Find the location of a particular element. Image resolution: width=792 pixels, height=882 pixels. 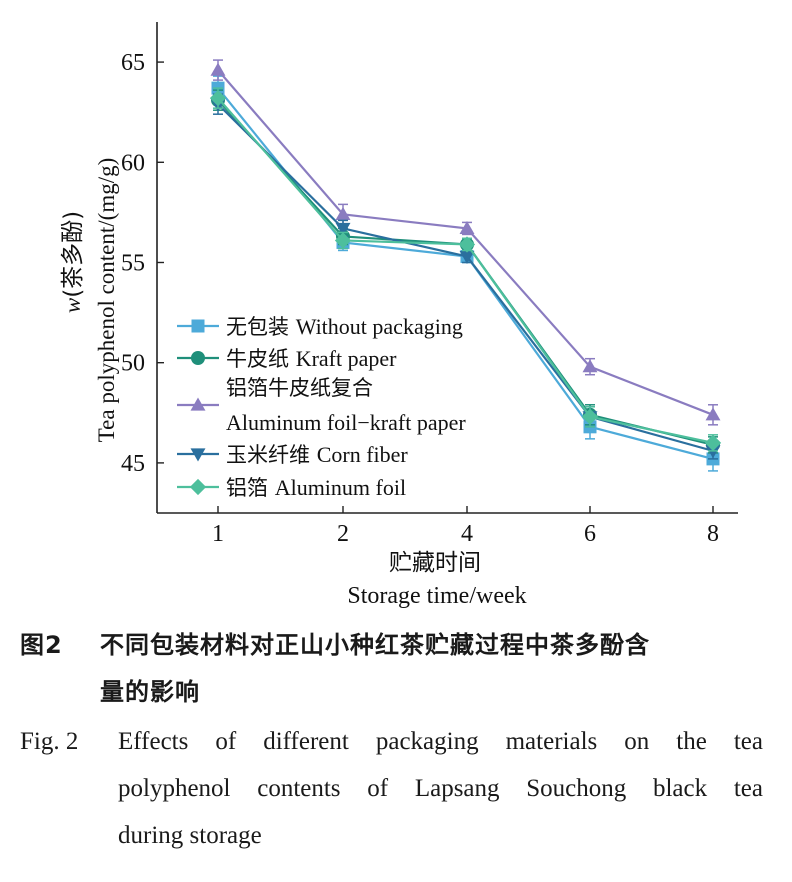

y-tick-label: 60 is located at coordinates (133, 163).